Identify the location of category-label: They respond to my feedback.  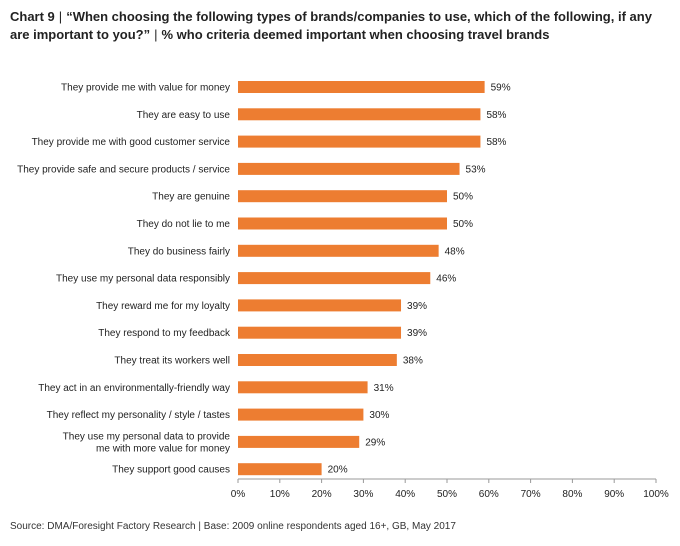
(164, 333).